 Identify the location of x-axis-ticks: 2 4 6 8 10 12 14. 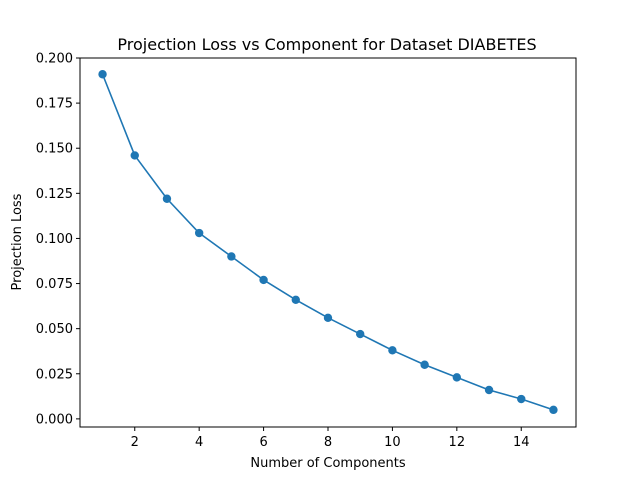
(330, 438).